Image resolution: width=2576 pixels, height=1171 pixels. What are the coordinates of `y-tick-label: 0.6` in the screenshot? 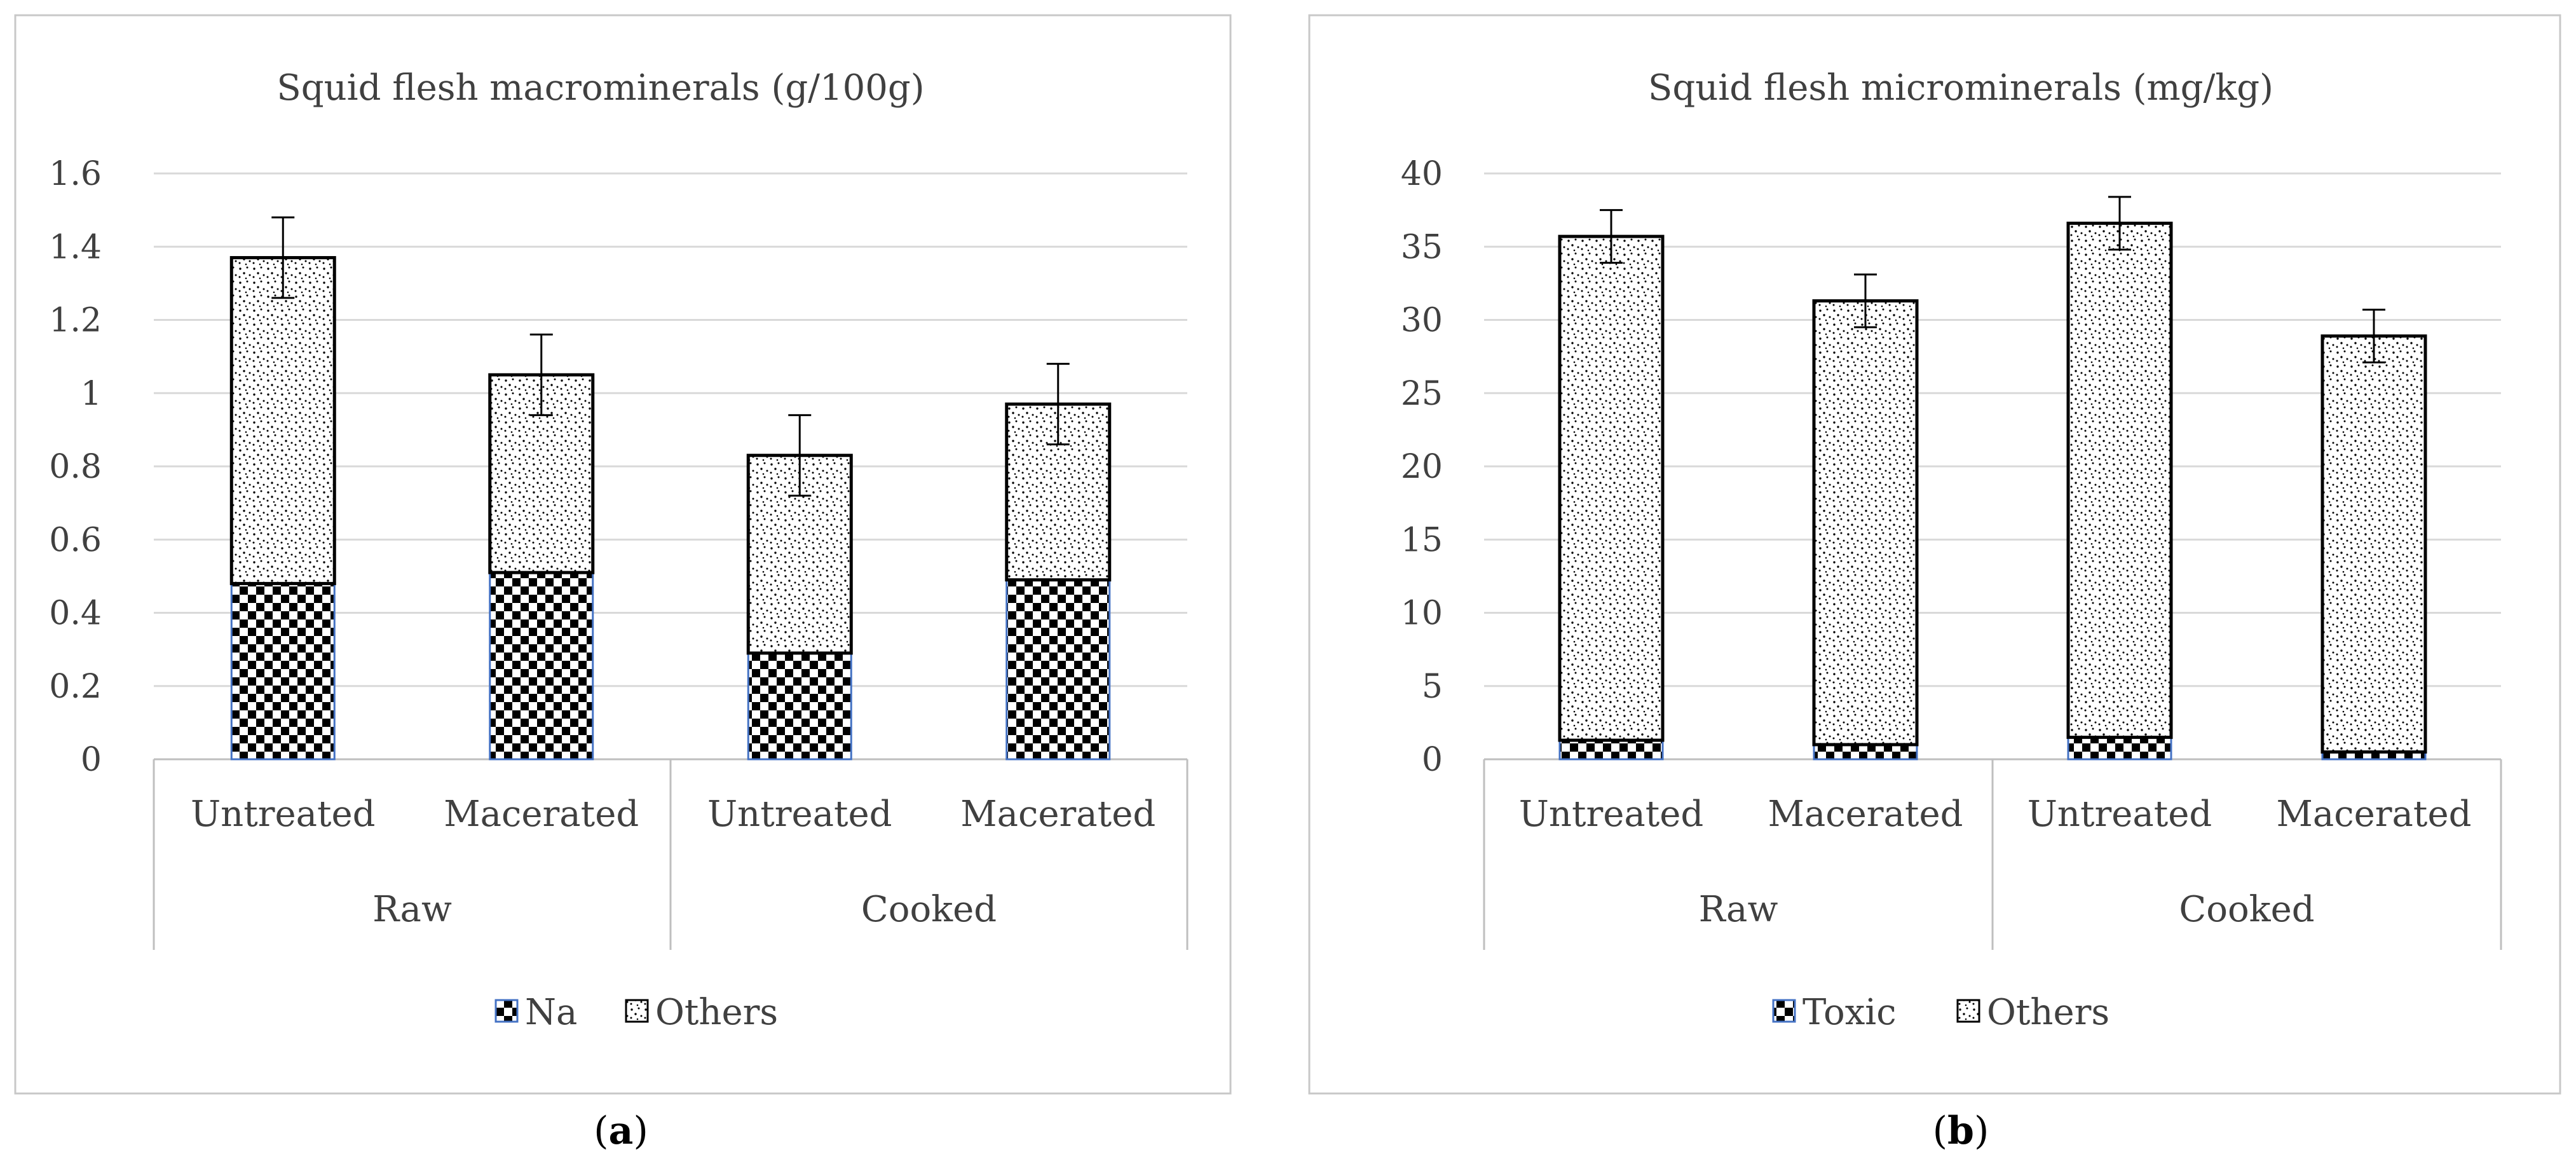 It's located at (75, 540).